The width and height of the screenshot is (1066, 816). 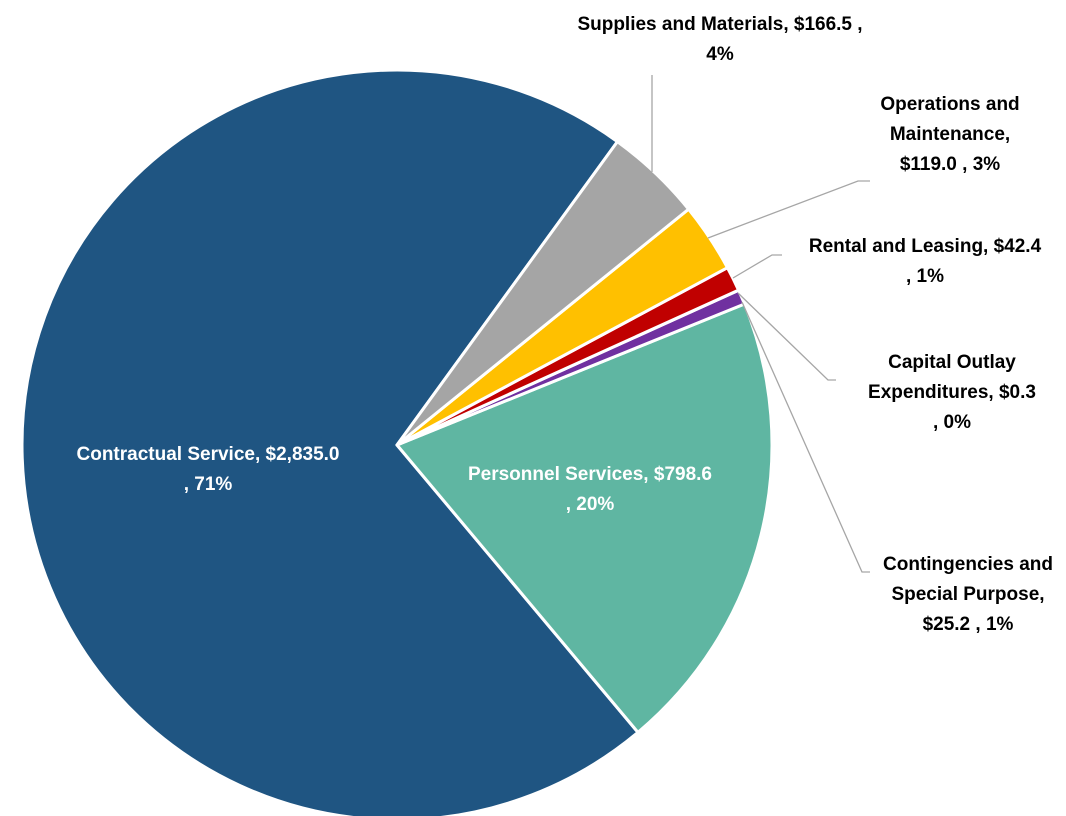 I want to click on percent-label: 0%, so click(x=957, y=422).